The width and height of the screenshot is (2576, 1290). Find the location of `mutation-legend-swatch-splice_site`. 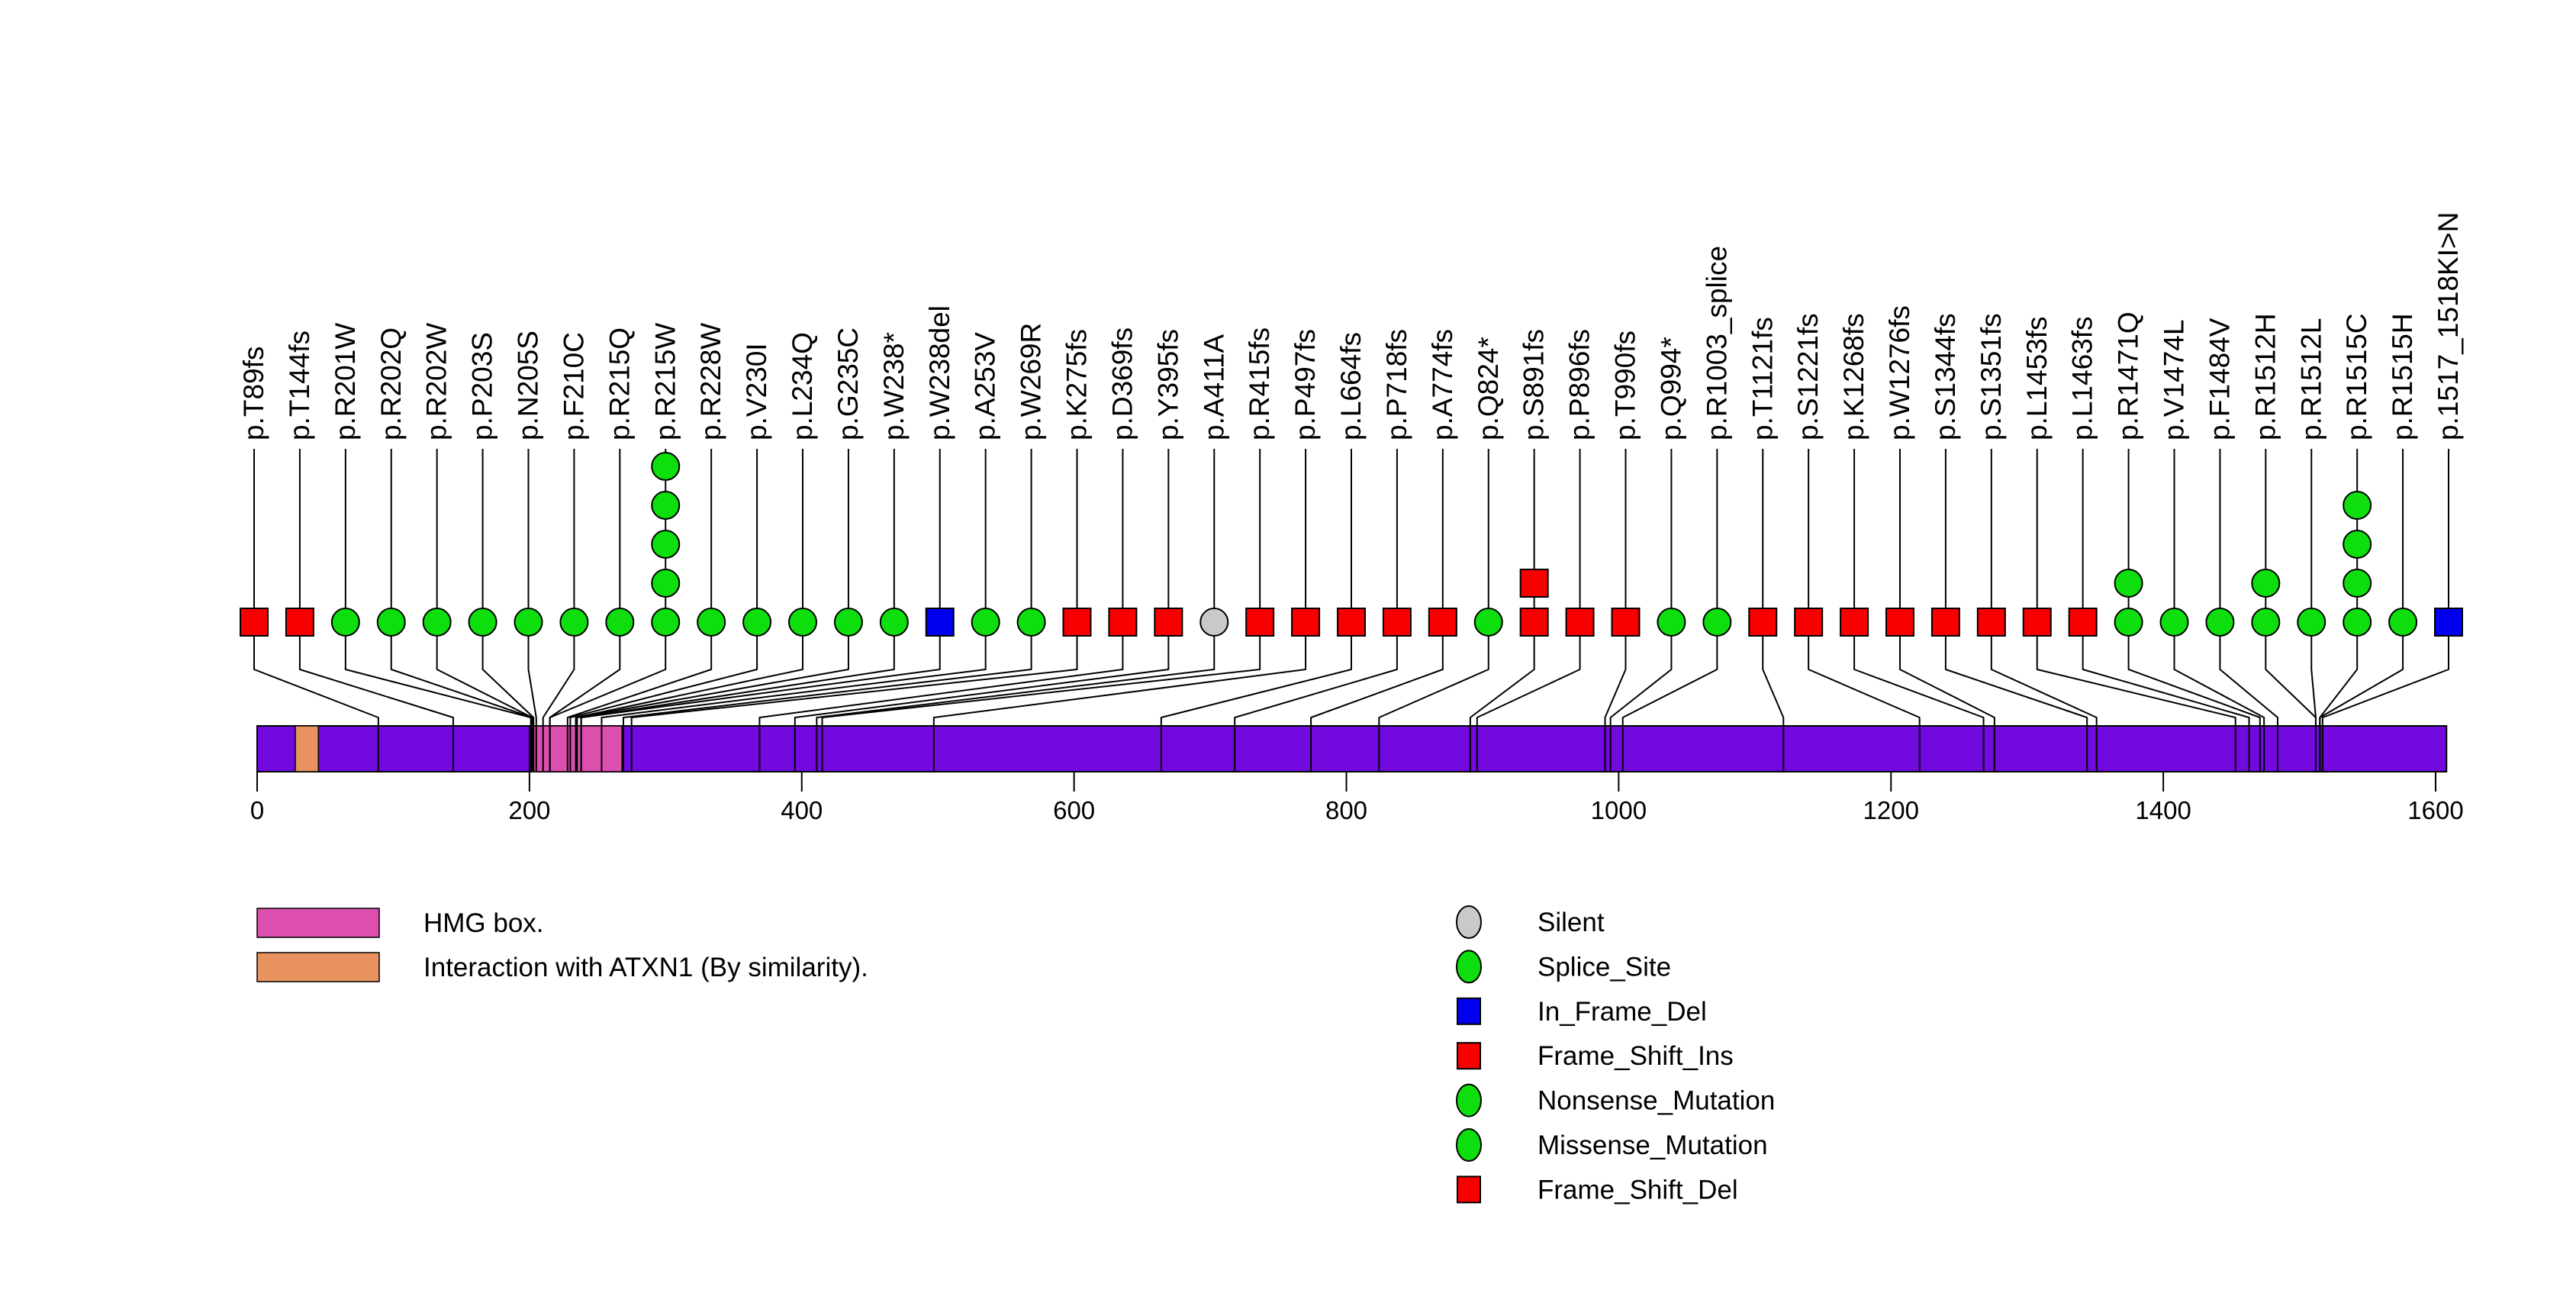

mutation-legend-swatch-splice_site is located at coordinates (1469, 967).